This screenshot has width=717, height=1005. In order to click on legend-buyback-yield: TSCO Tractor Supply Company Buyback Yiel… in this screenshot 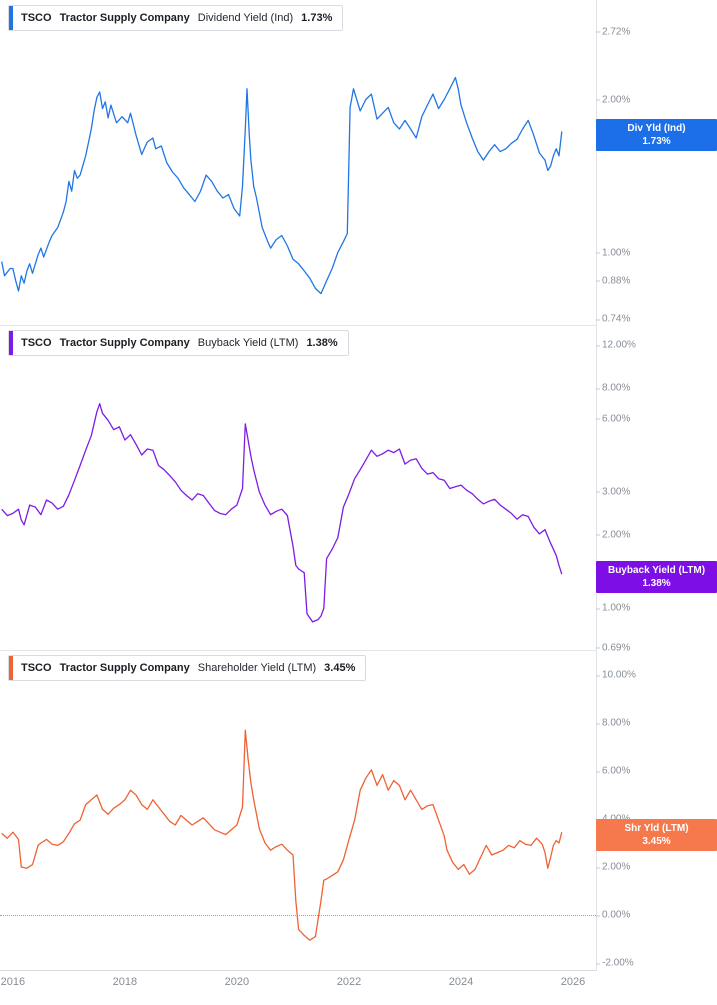, I will do `click(178, 343)`.